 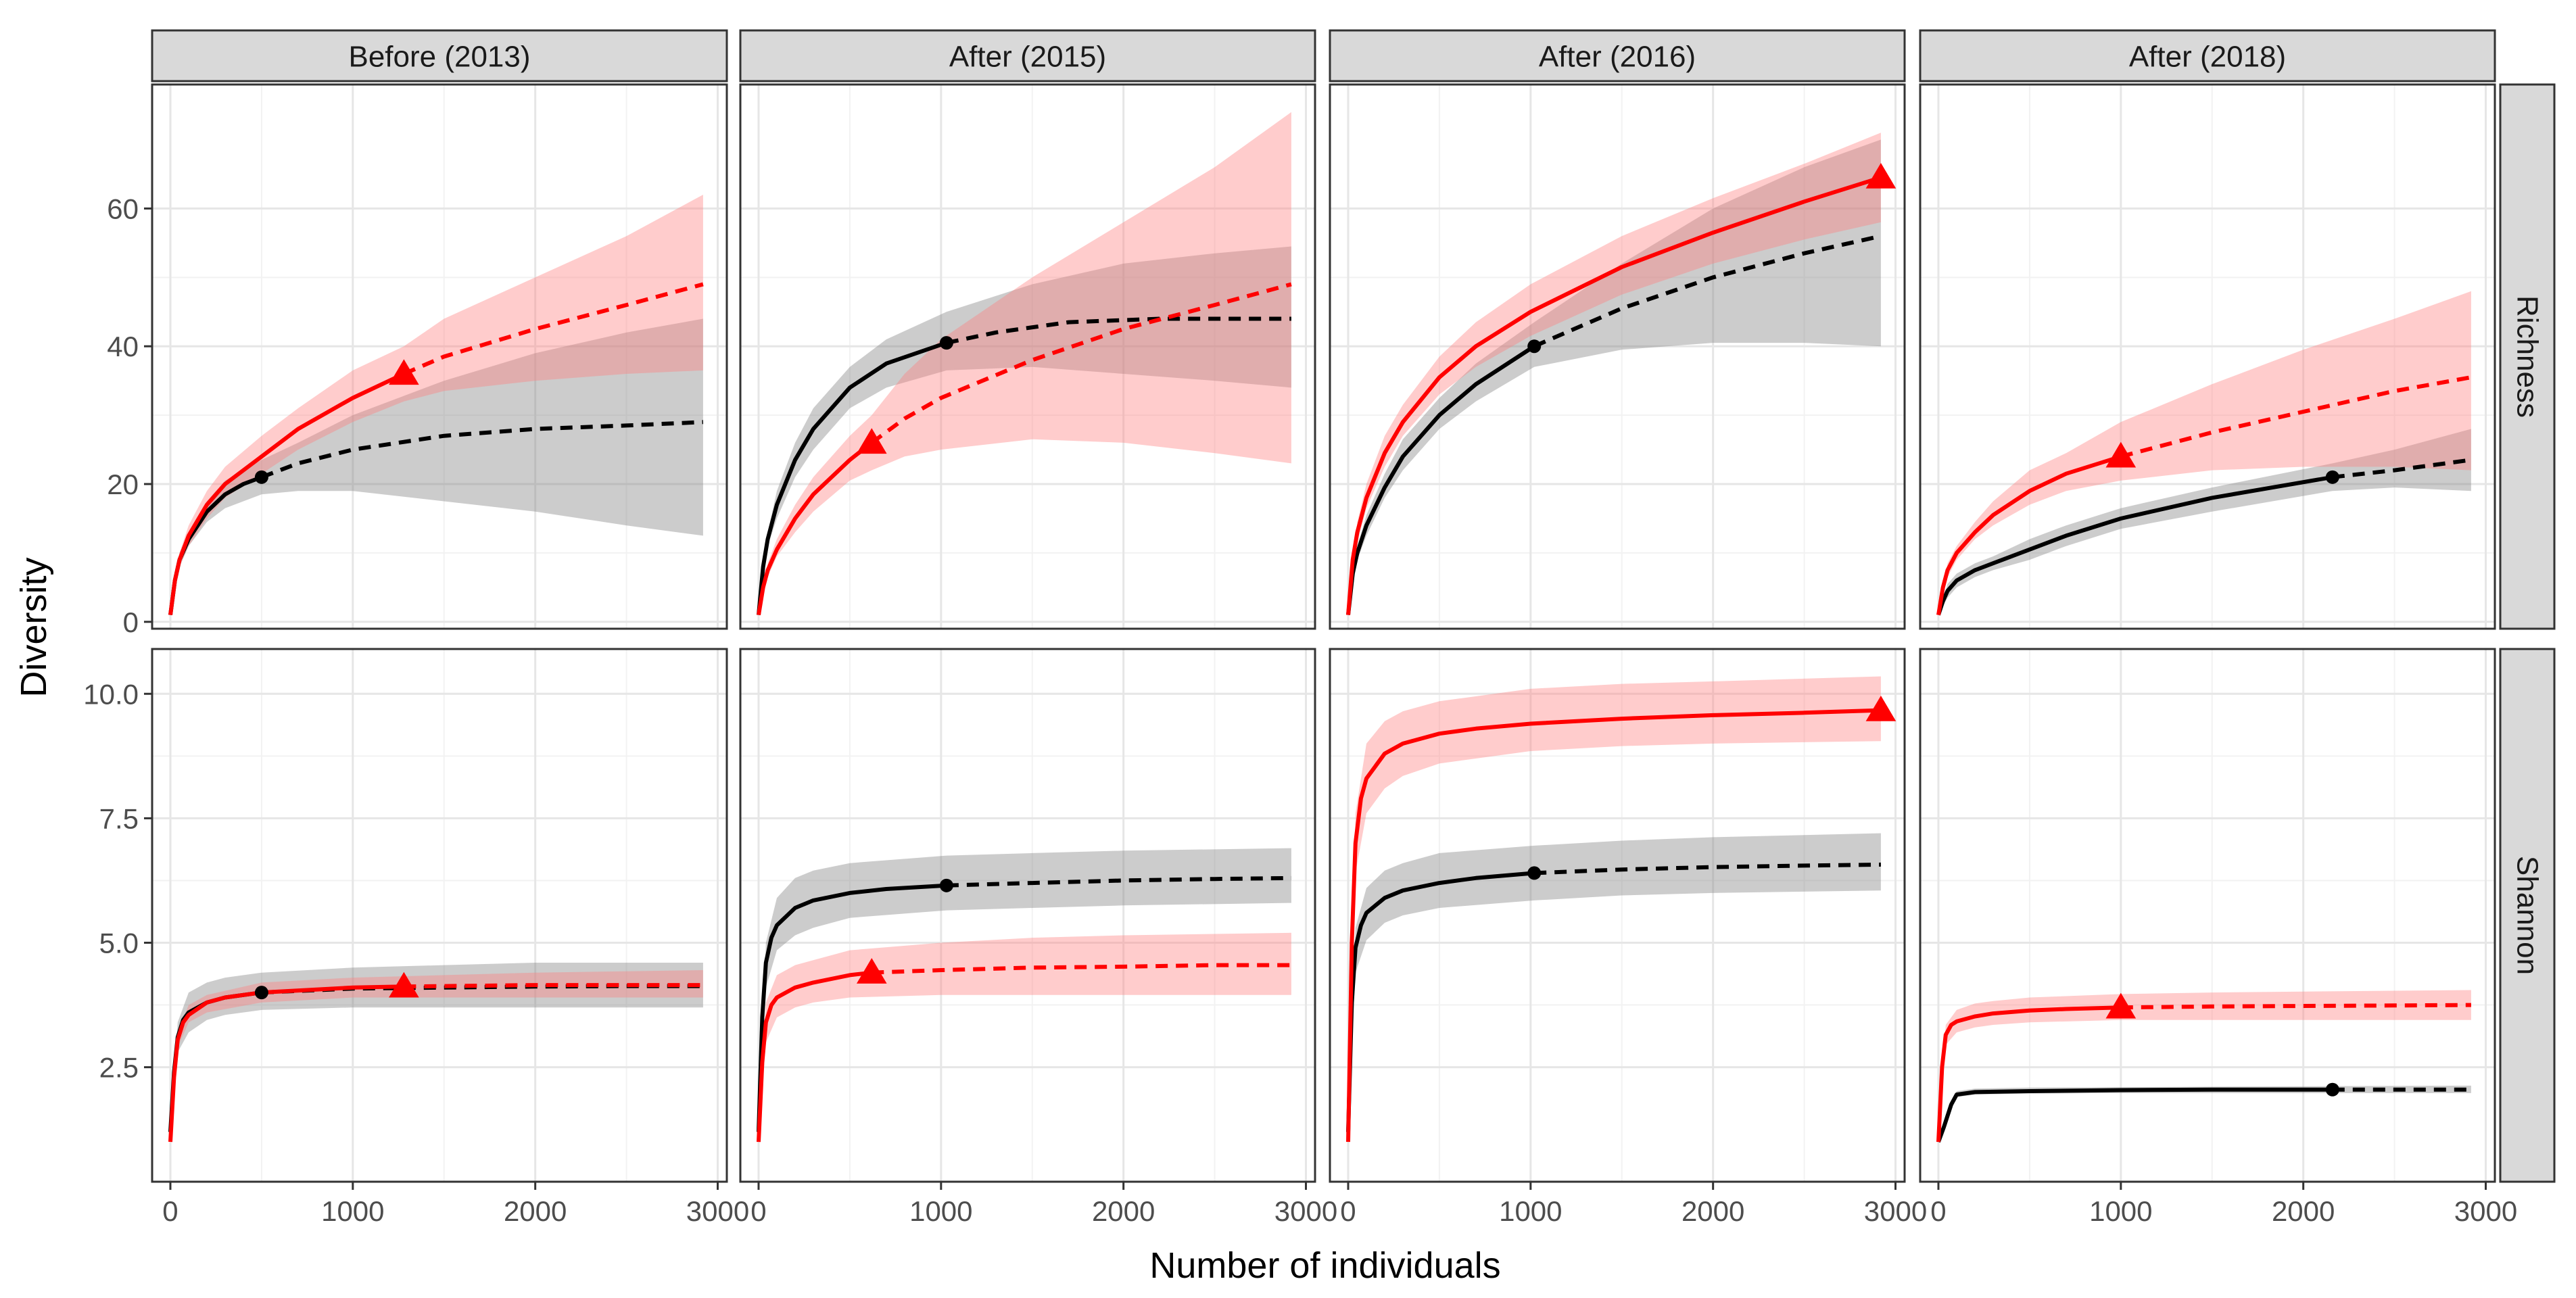 I want to click on facet-strip-column-label: After (2015), so click(x=1027, y=57).